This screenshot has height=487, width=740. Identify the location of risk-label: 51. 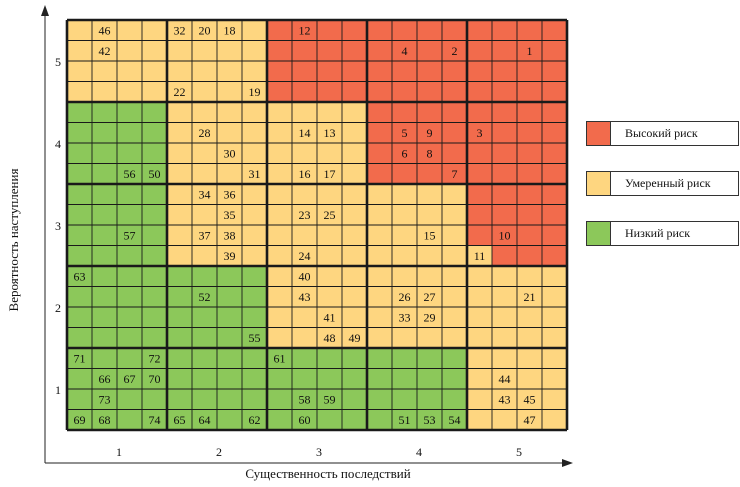
(405, 420).